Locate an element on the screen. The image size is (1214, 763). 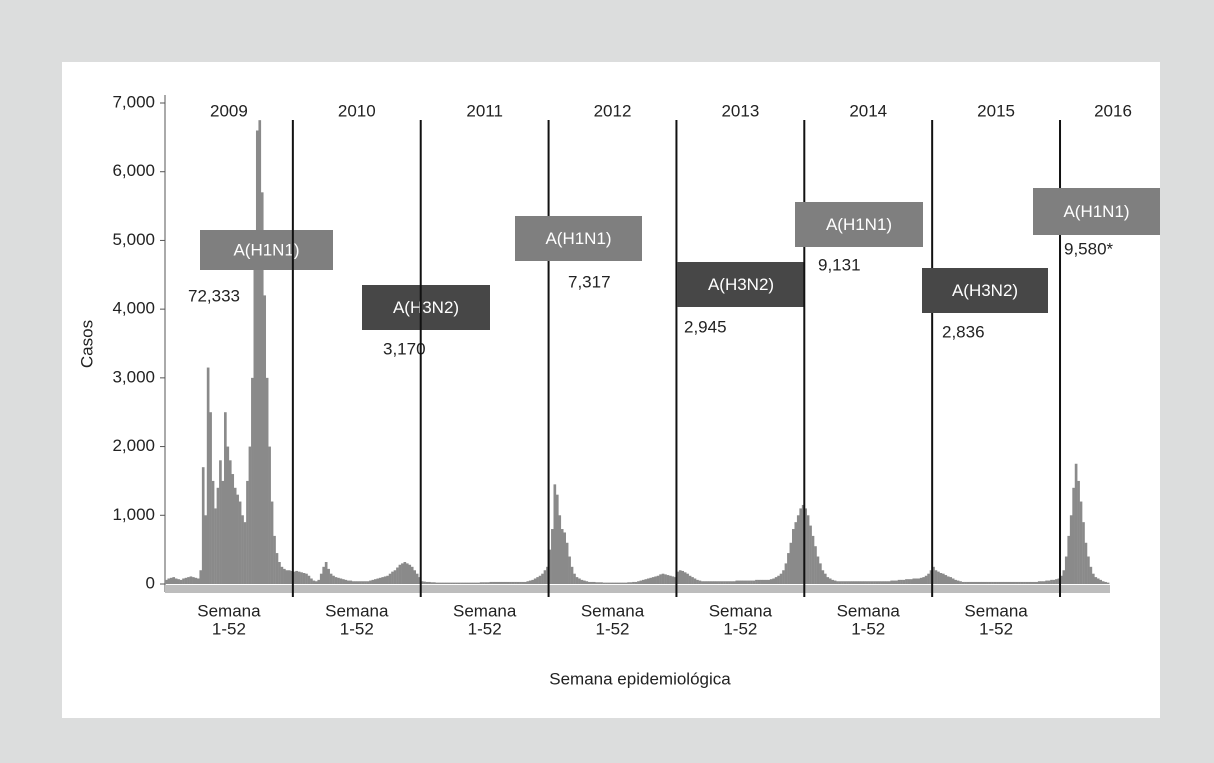
y-tick-label: 5,000 is located at coordinates (133, 239).